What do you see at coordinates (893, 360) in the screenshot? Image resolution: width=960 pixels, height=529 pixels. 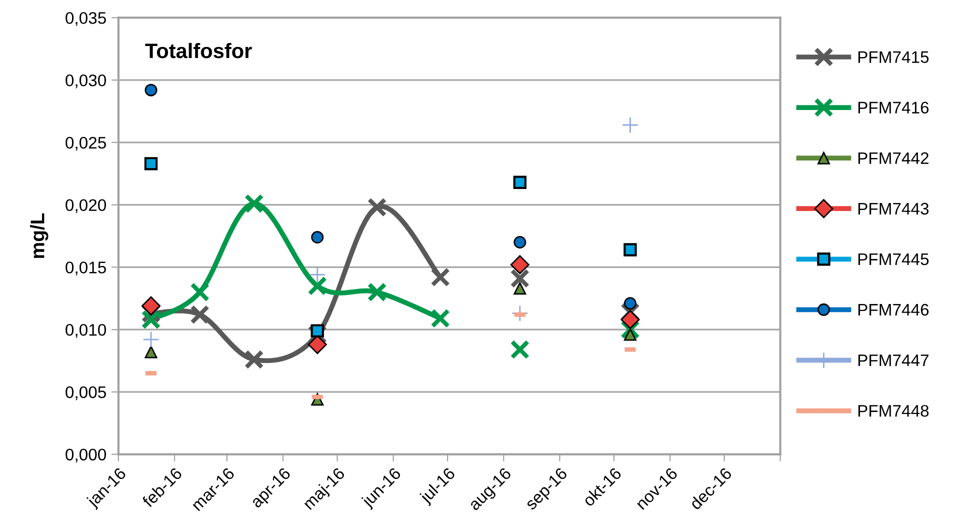 I see `legend-label: PFM7447` at bounding box center [893, 360].